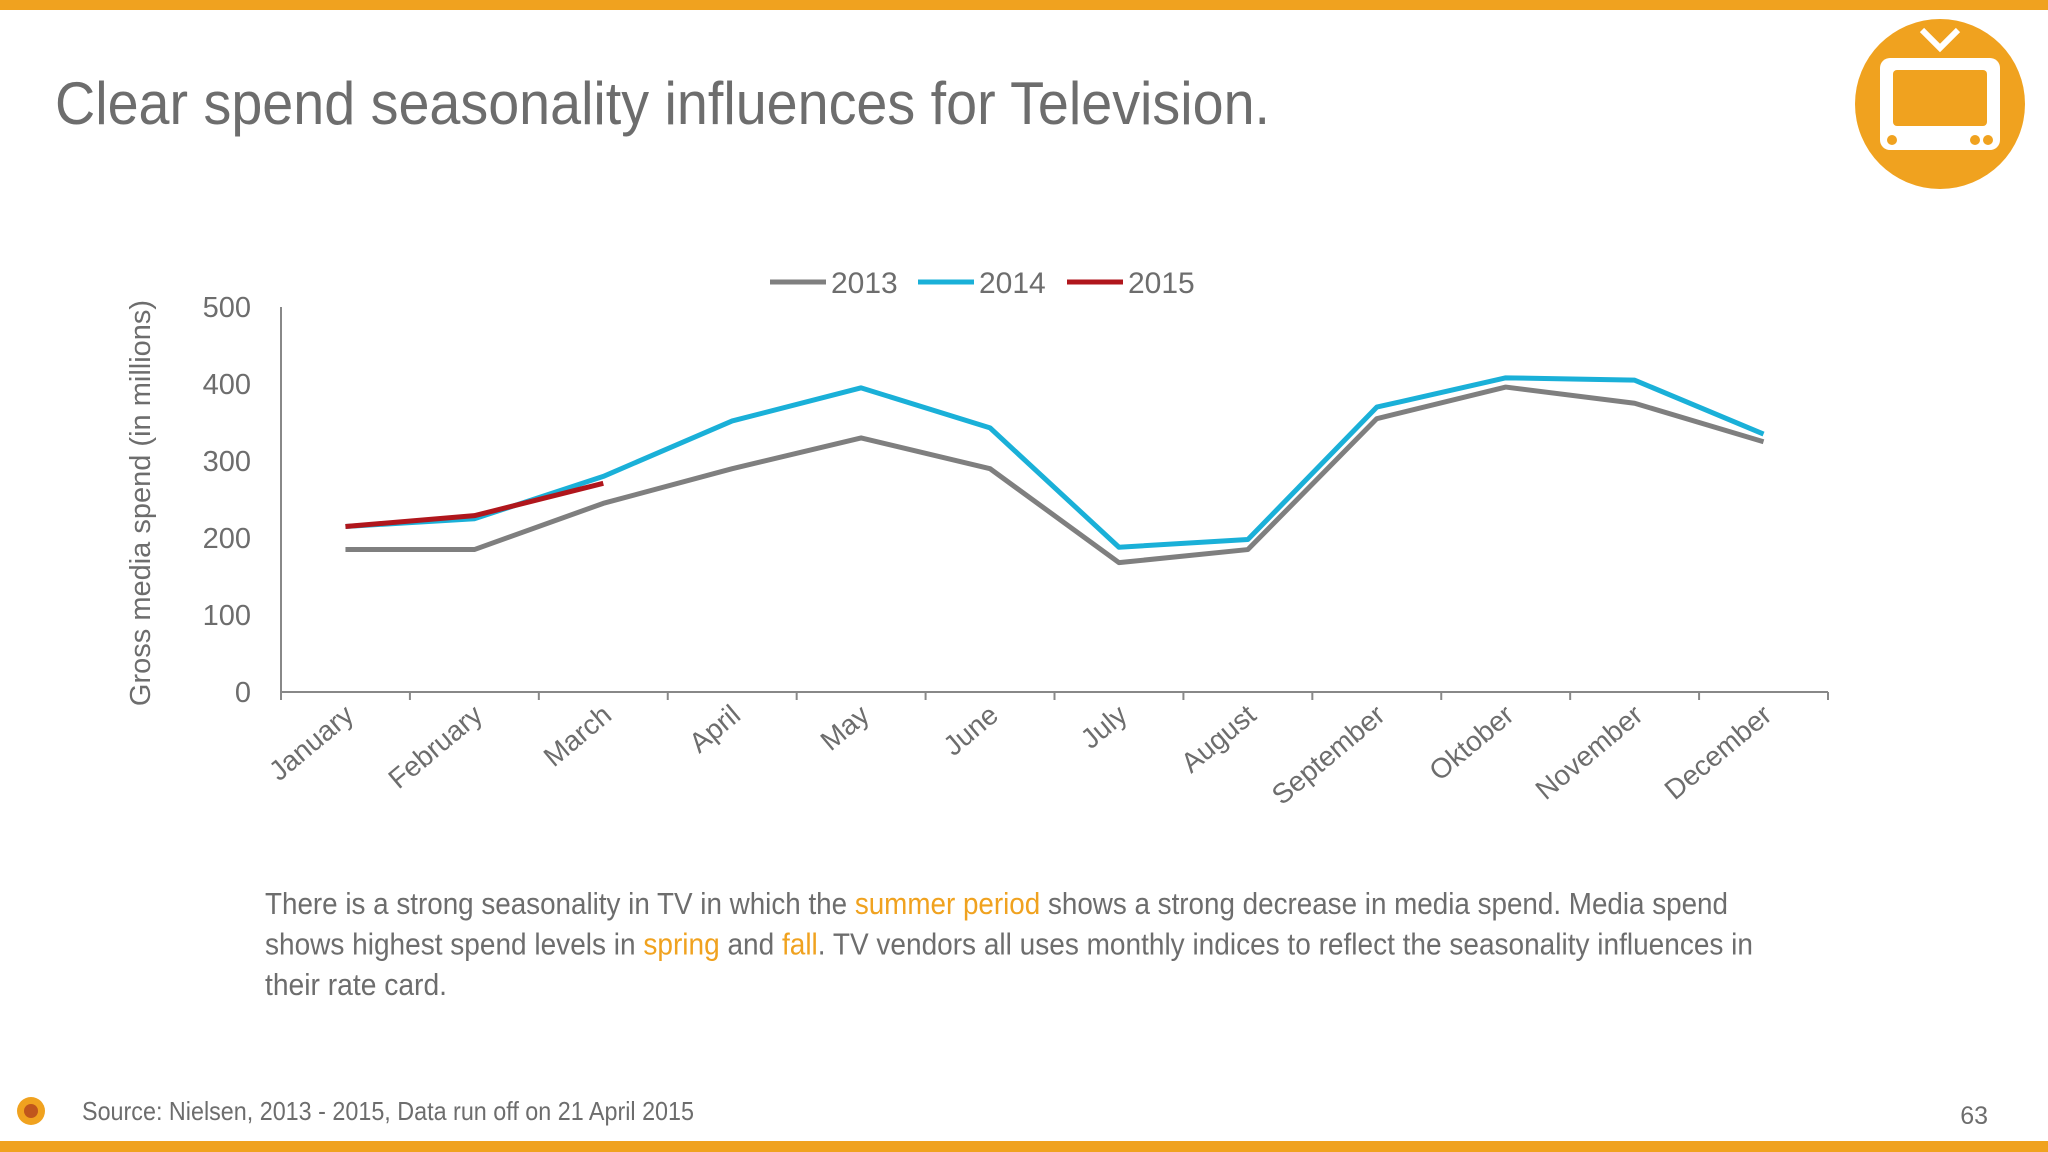  I want to click on x-tick-label: Oktober, so click(1471, 743).